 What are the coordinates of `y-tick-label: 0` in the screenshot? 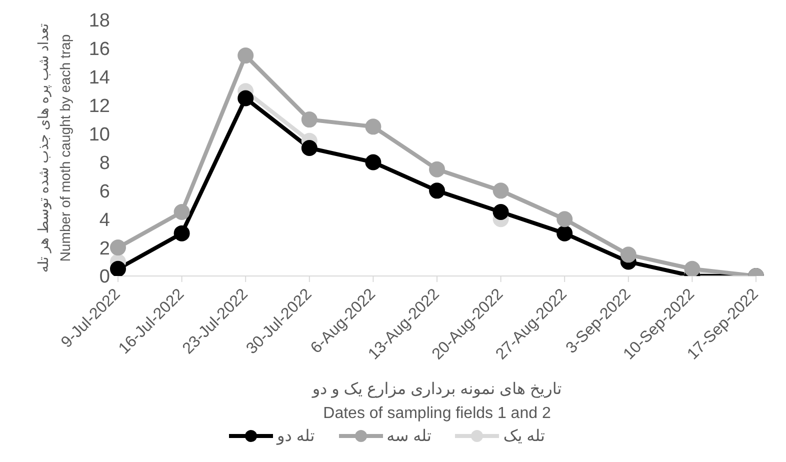 It's located at (104, 277).